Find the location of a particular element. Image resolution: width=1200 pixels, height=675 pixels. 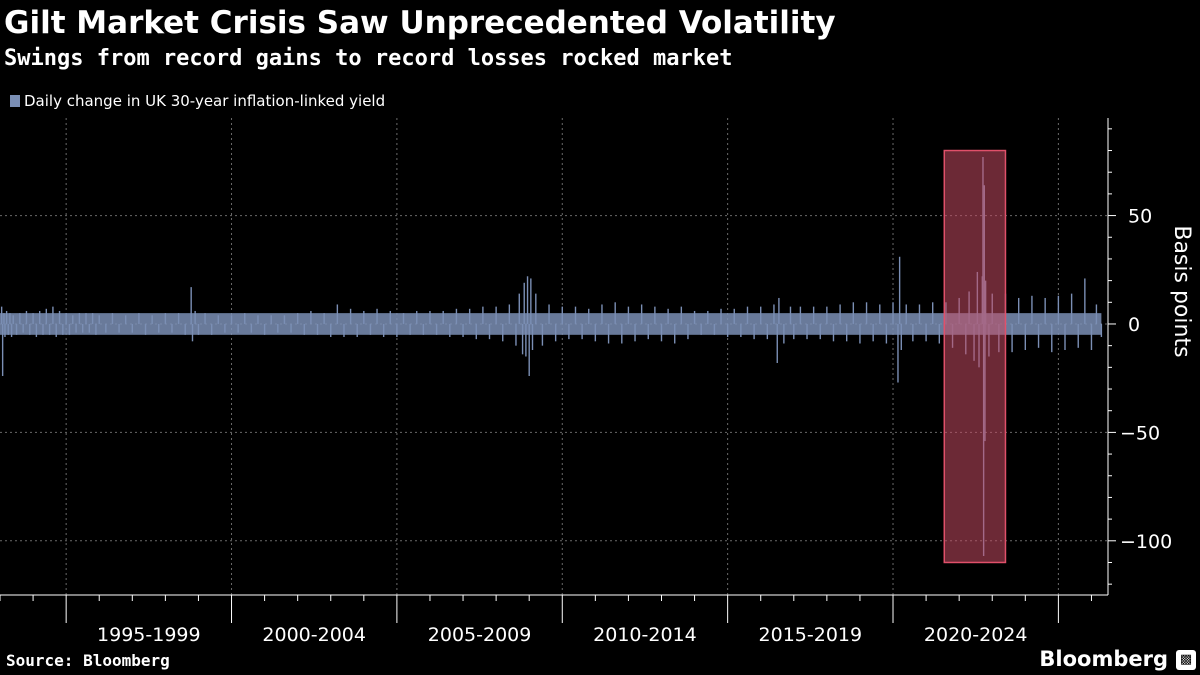

y-tick-label: −50 is located at coordinates (1140, 433).